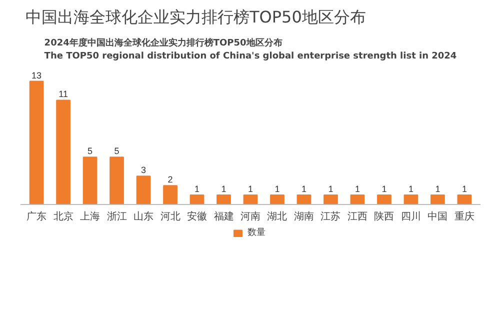  I want to click on x-tick-label: 河南, so click(250, 216).